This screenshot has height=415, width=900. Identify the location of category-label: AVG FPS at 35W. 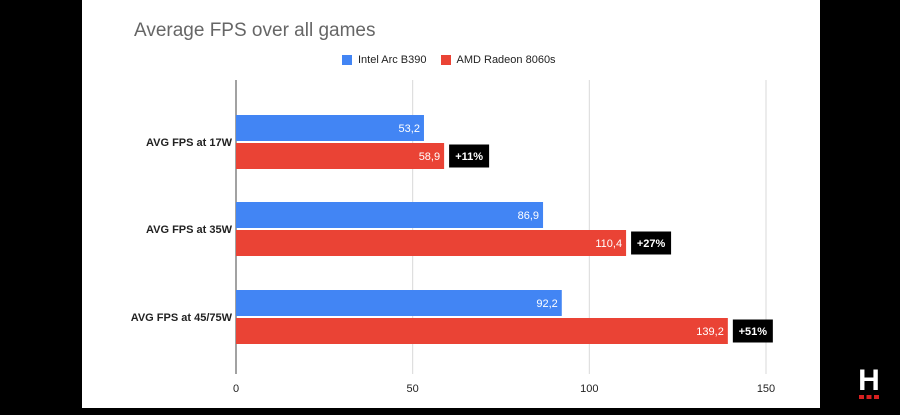
(189, 230).